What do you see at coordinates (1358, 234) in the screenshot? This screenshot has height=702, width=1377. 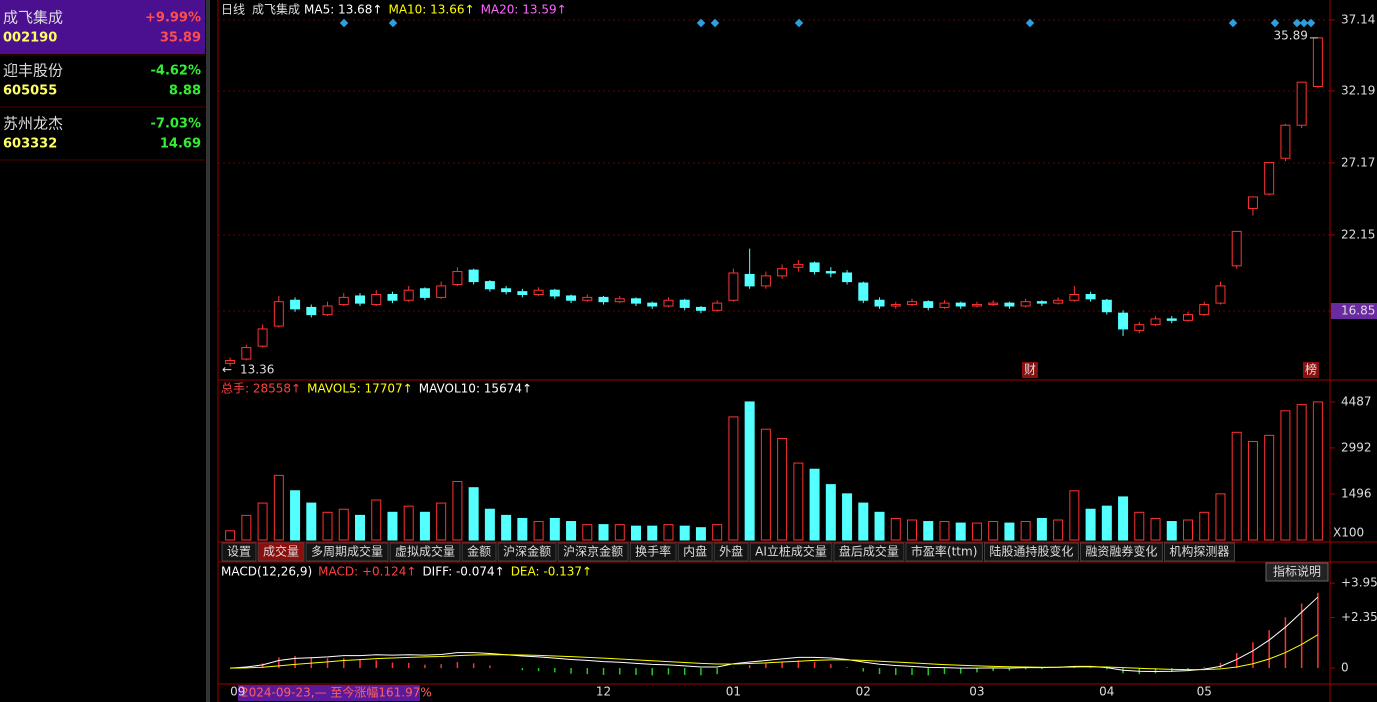 I see `y-tick-label: 22.15` at bounding box center [1358, 234].